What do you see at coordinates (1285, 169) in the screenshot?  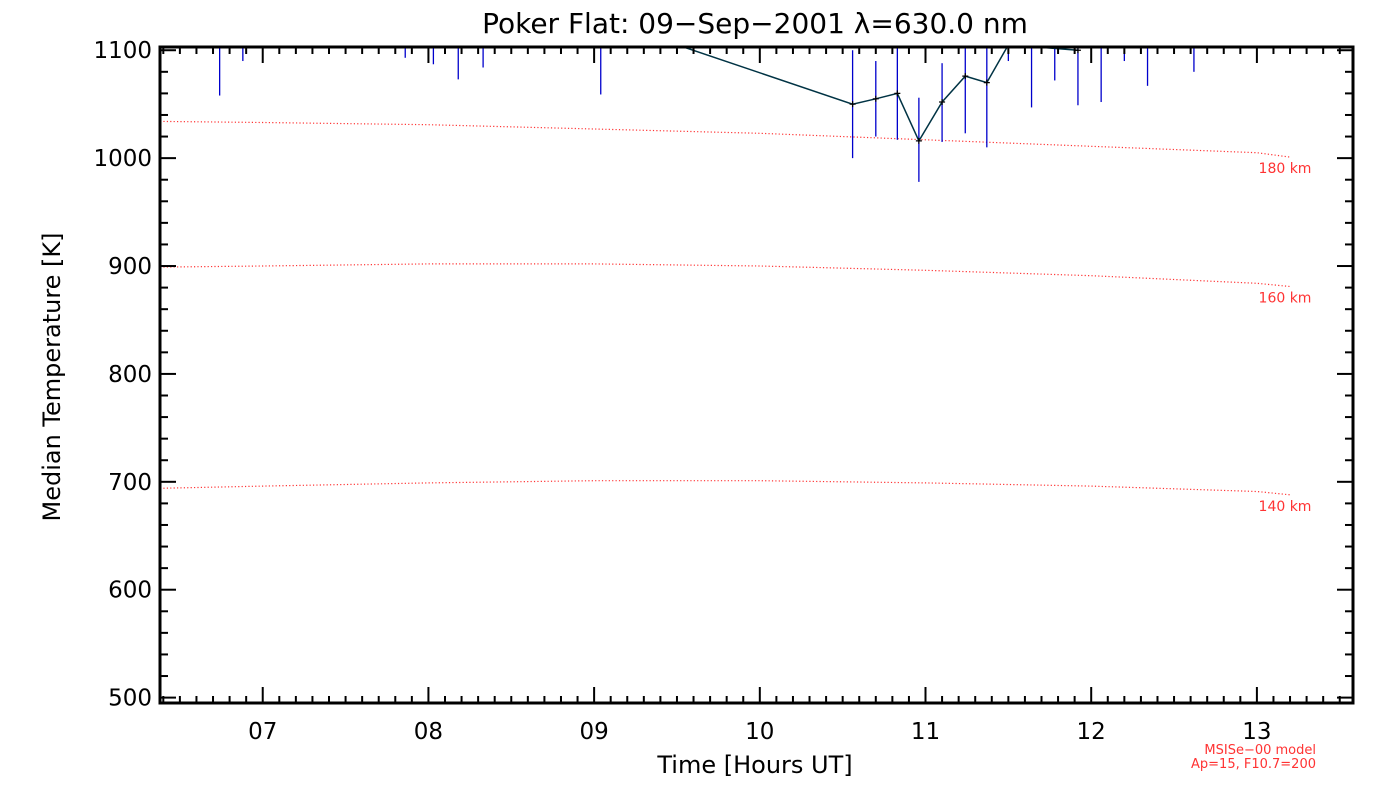 I see `model-label-180-km: 180 km` at bounding box center [1285, 169].